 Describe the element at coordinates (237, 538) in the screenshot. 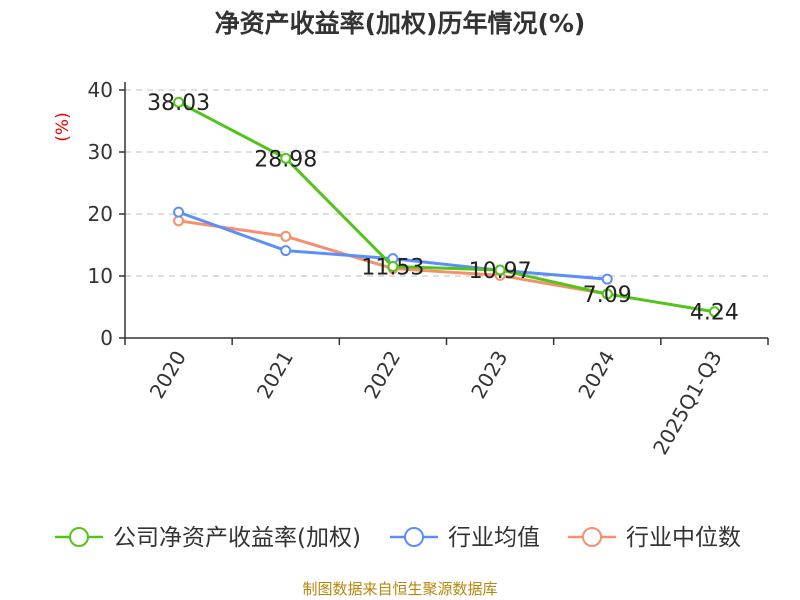

I see `legend-item-label: 公司净资产收益率(加权)` at that location.